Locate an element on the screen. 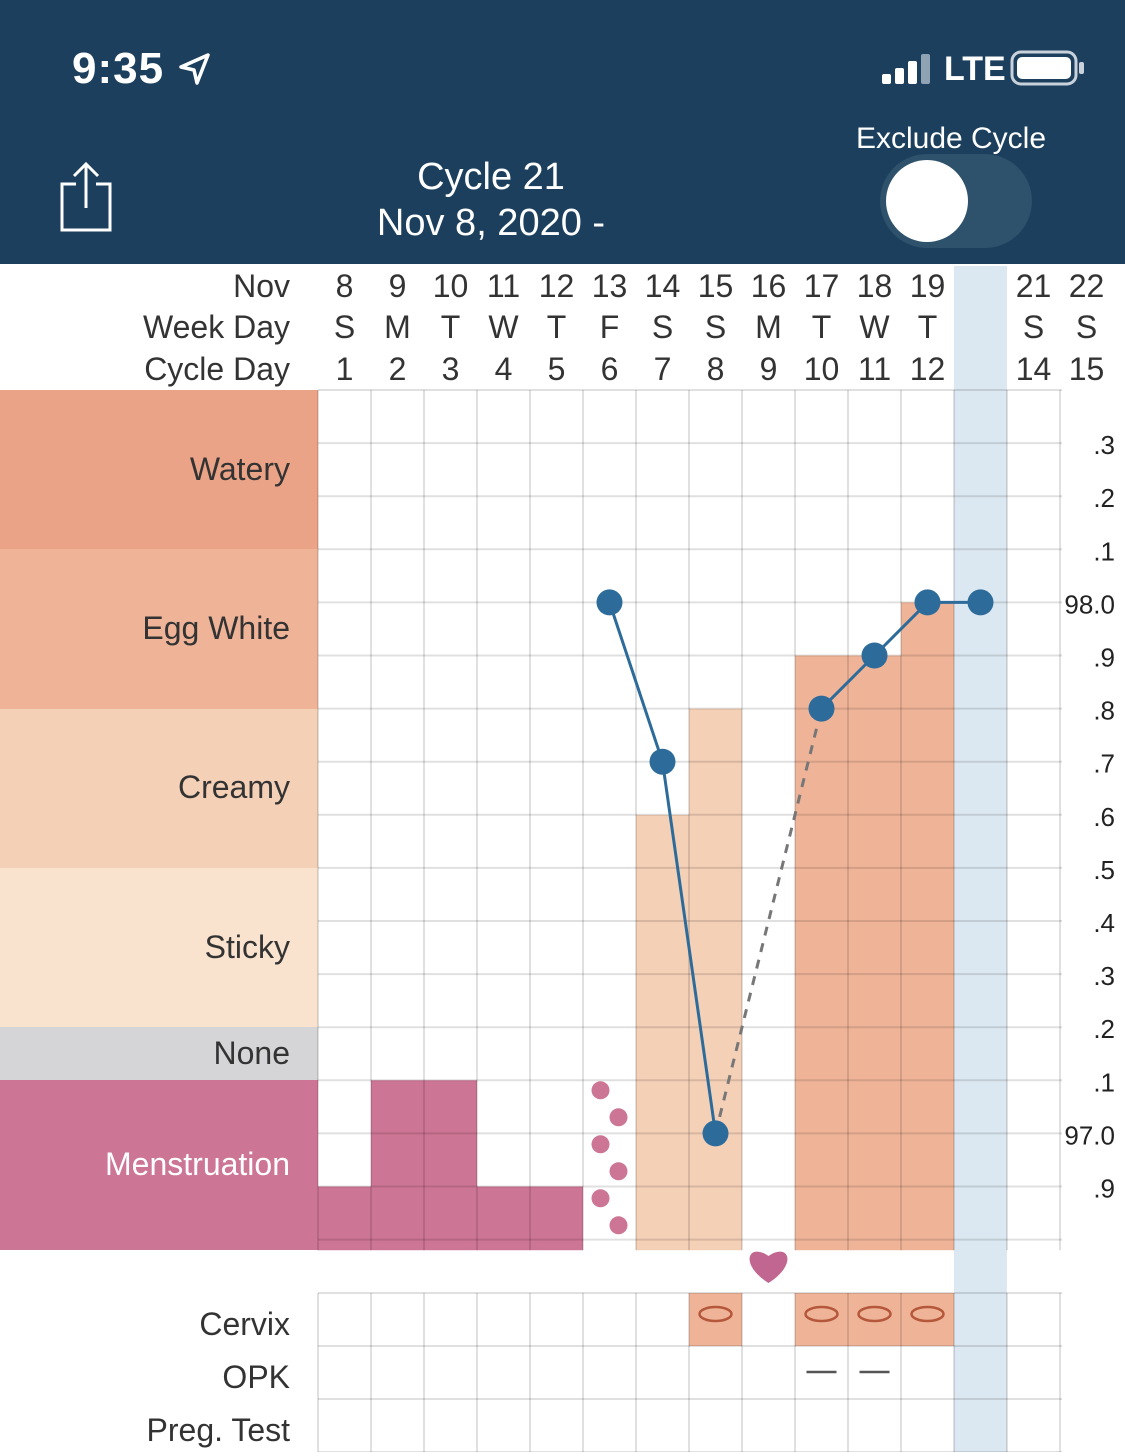  fluid-band-label: Egg White is located at coordinates (216, 627).